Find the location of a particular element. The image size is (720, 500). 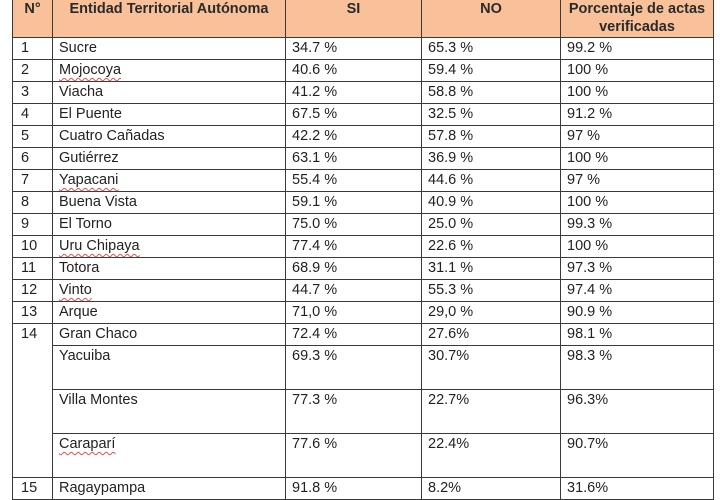

row-pct: 96.3% is located at coordinates (637, 411).